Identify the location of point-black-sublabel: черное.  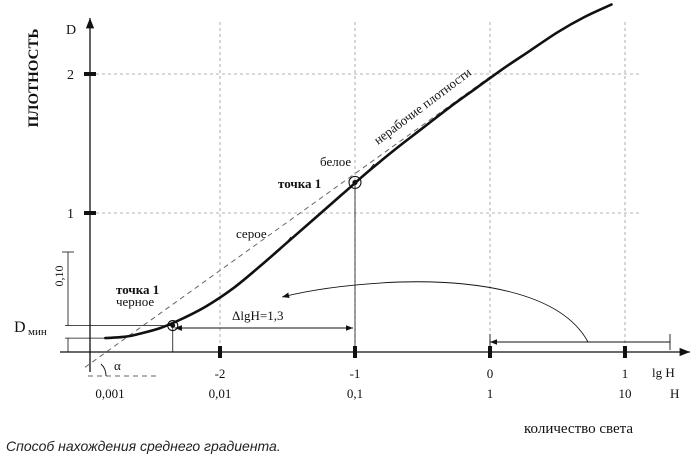
(135, 301).